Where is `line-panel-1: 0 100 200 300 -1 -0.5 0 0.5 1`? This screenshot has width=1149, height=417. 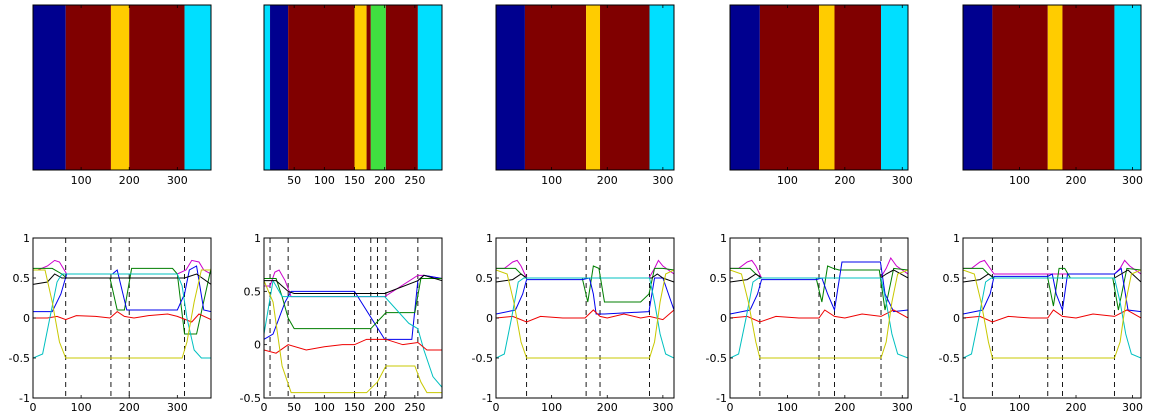
line-panel-1: 0 100 200 300 -1 -0.5 0 0.5 1 is located at coordinates (110, 323).